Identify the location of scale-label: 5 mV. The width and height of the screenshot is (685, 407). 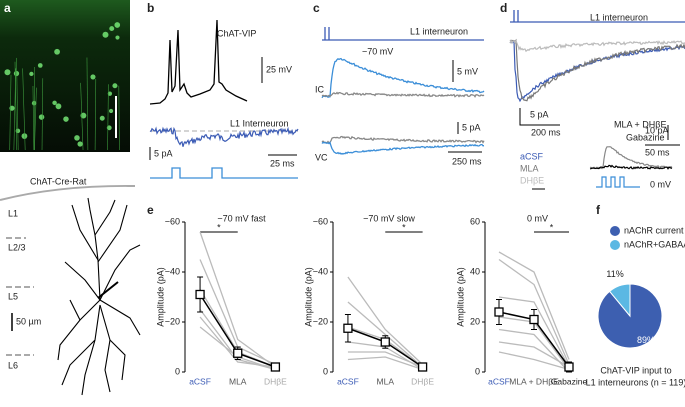
(467, 71).